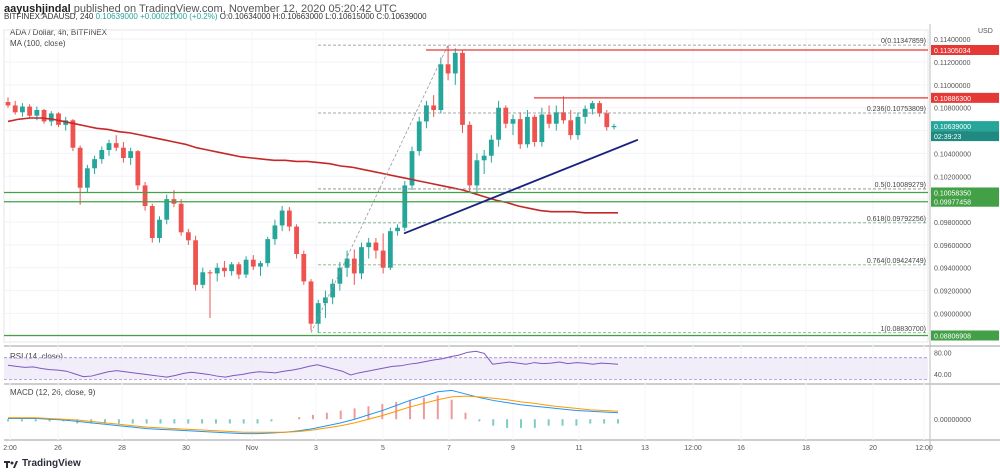  What do you see at coordinates (116, 16) in the screenshot?
I see `last-price: 0.10639000` at bounding box center [116, 16].